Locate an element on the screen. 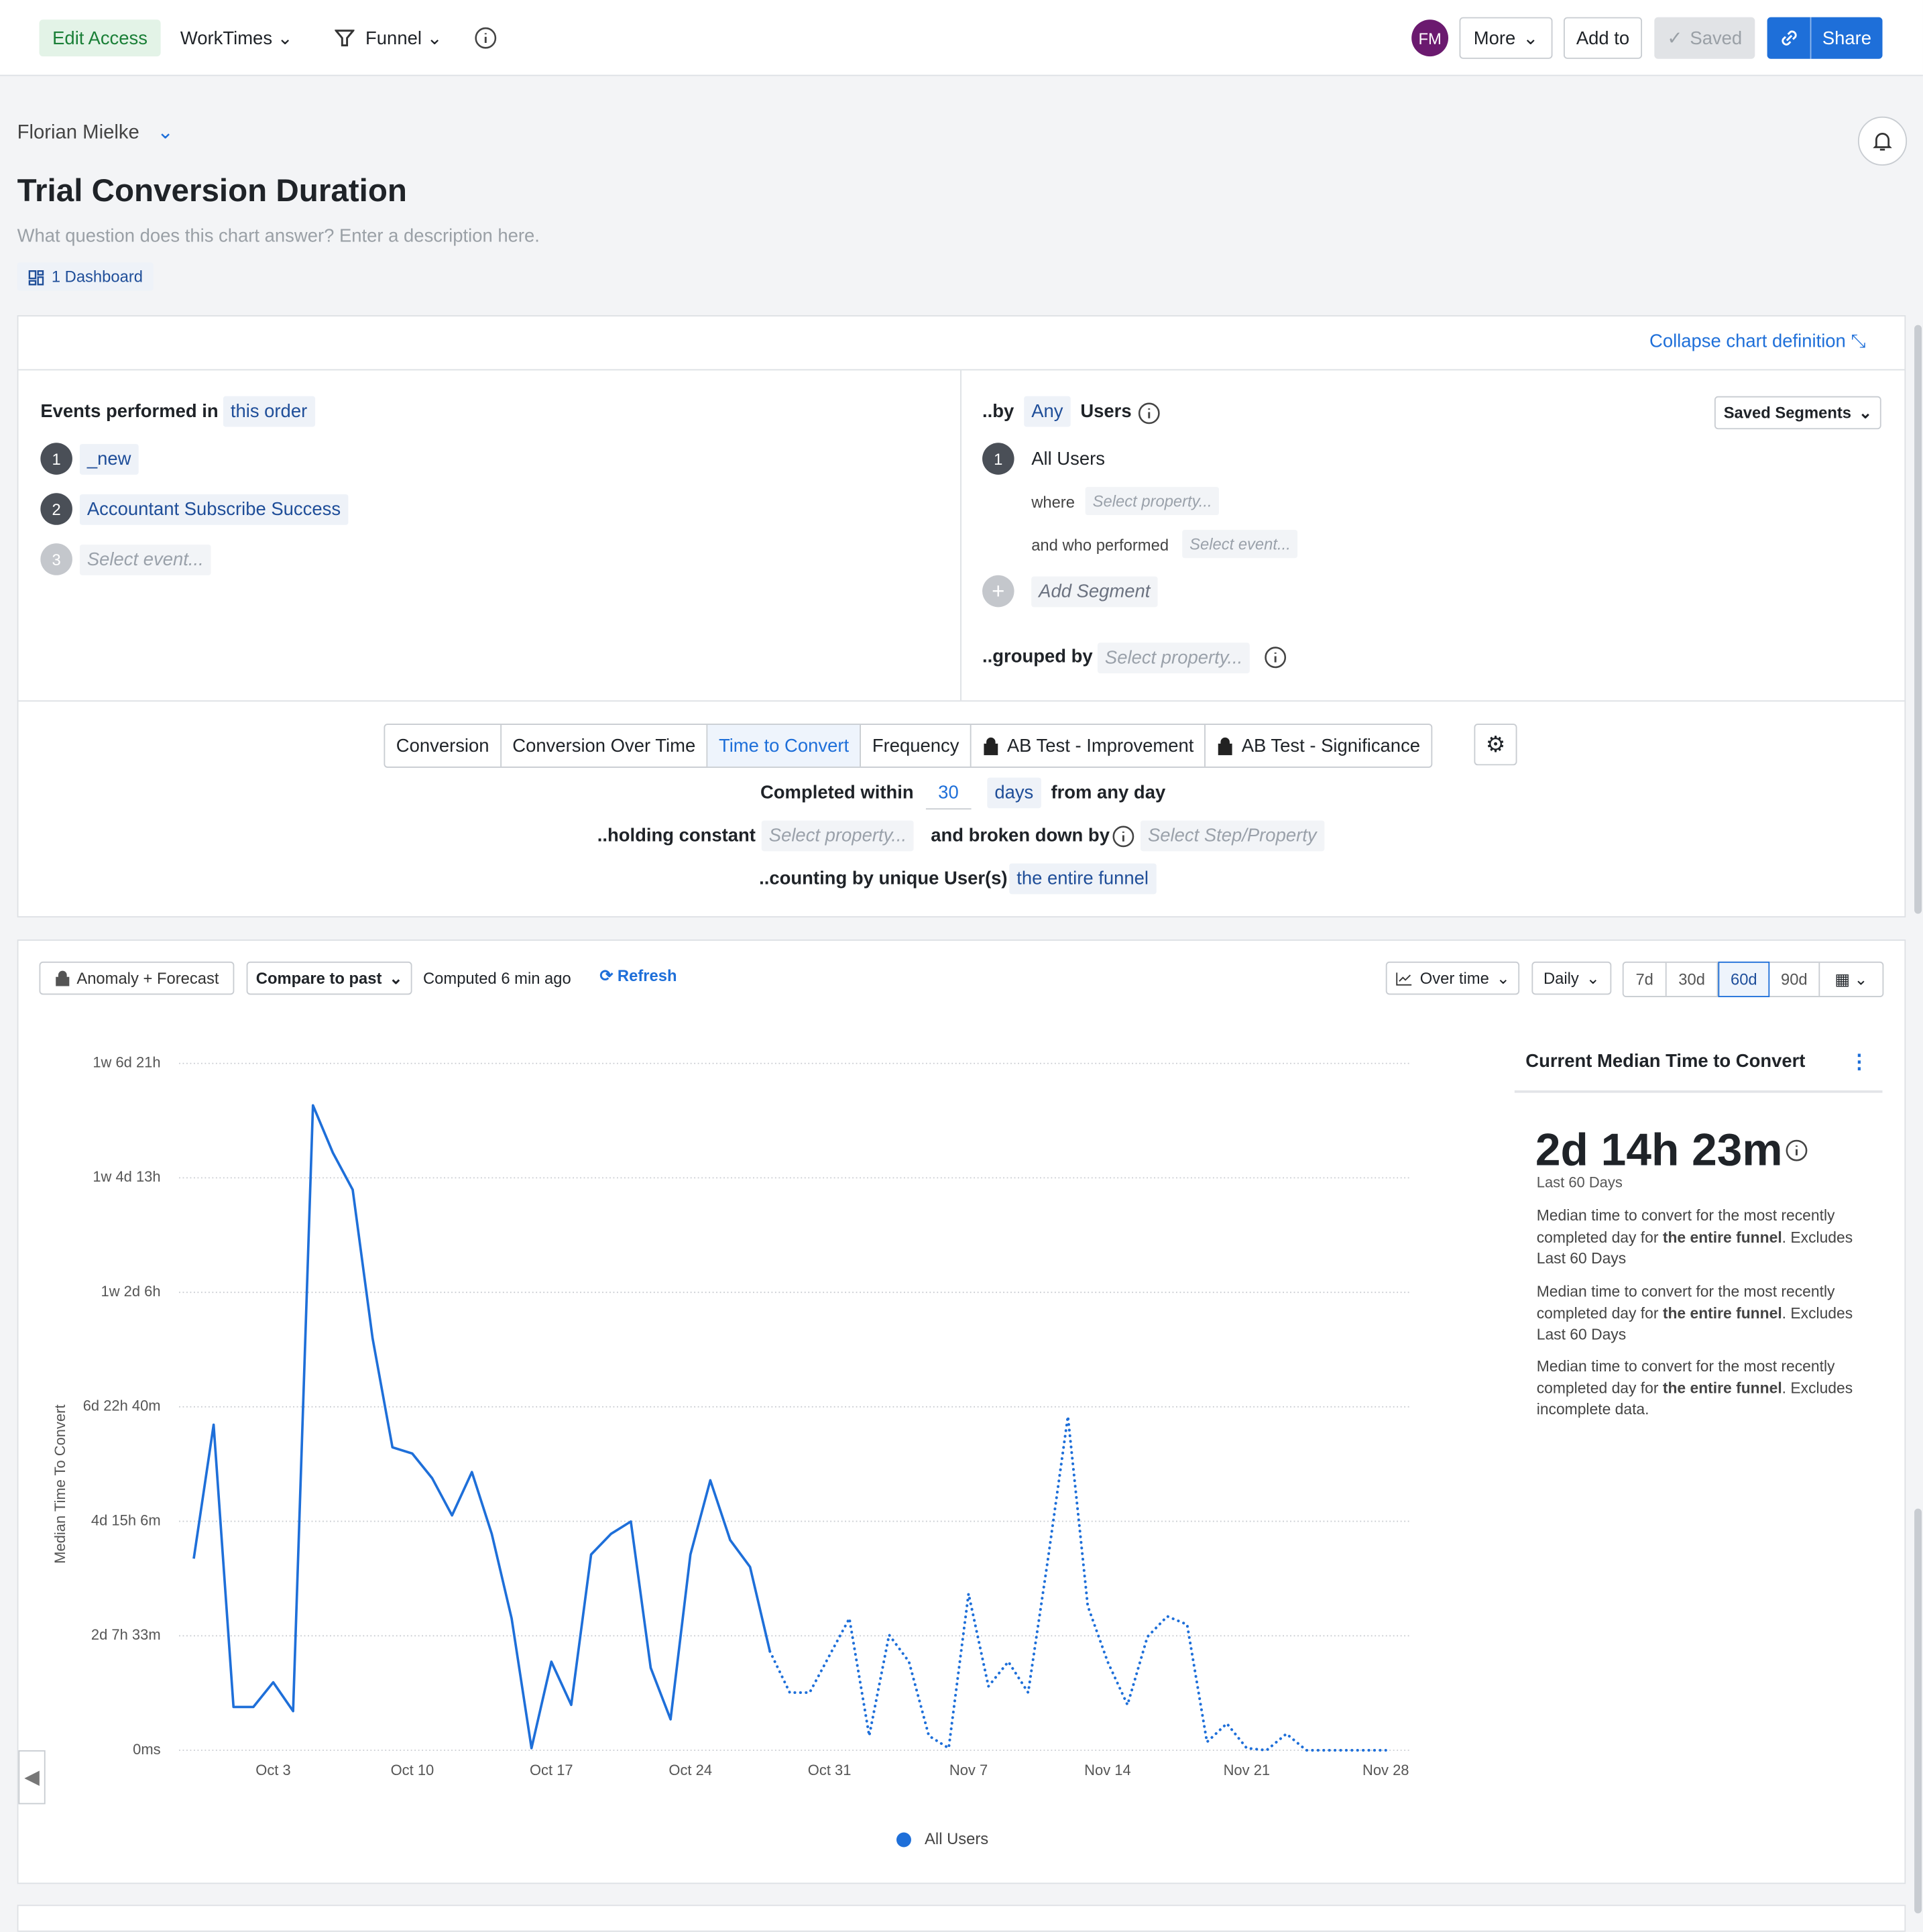 Image resolution: width=1923 pixels, height=1932 pixels. anomaly-button: Anomaly + Forecast is located at coordinates (137, 978).